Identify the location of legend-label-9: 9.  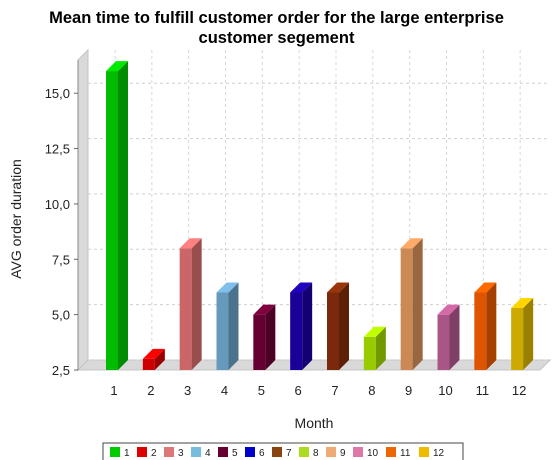
(343, 453).